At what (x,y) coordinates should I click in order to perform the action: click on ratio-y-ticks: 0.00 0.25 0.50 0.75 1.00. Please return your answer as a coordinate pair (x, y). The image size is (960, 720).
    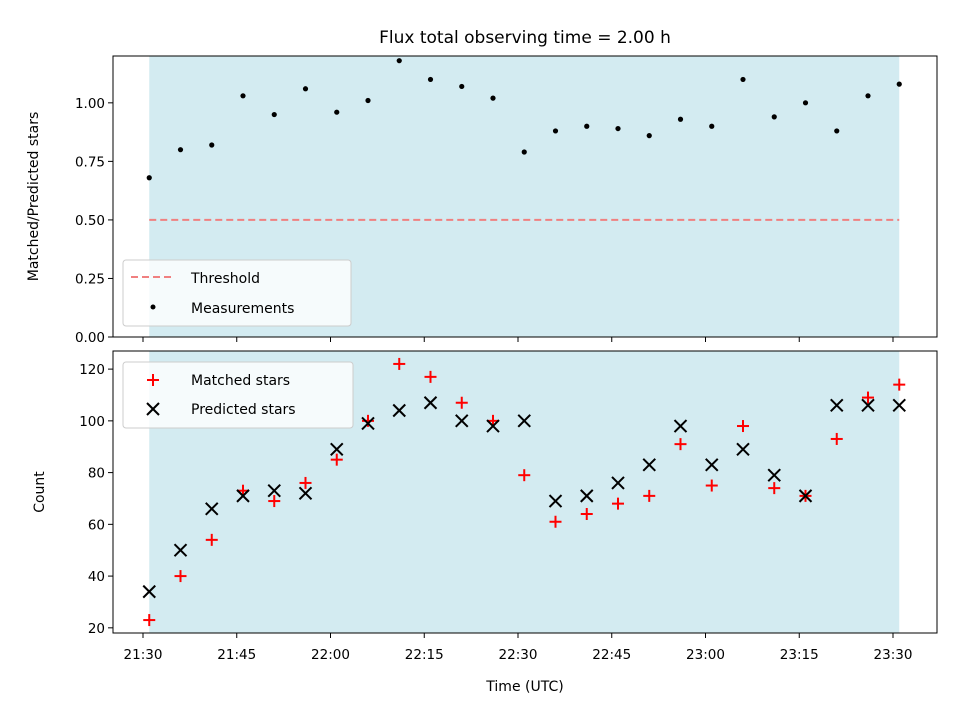
    Looking at the image, I should click on (94, 221).